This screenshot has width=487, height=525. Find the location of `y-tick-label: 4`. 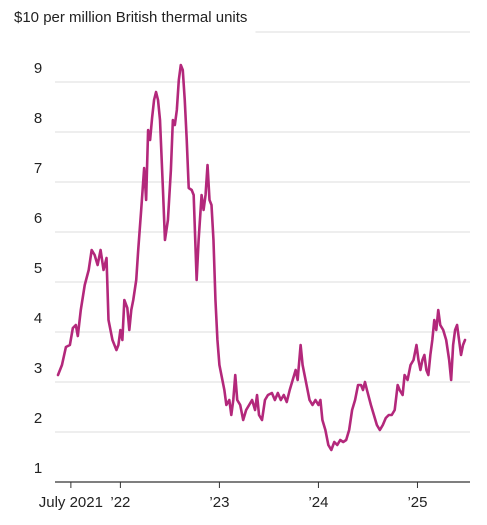

y-tick-label: 4 is located at coordinates (38, 318).